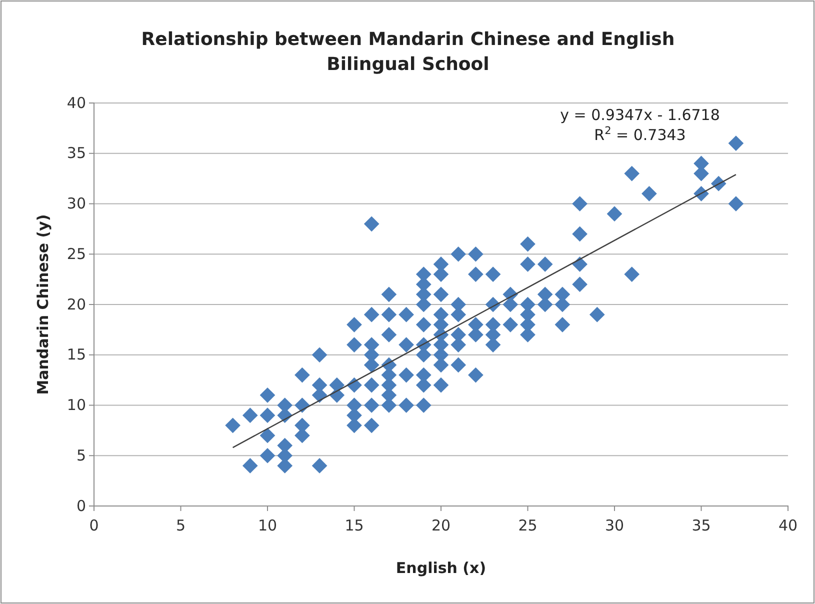 The height and width of the screenshot is (604, 815). Describe the element at coordinates (76, 405) in the screenshot. I see `y-tick-label: 10` at that location.